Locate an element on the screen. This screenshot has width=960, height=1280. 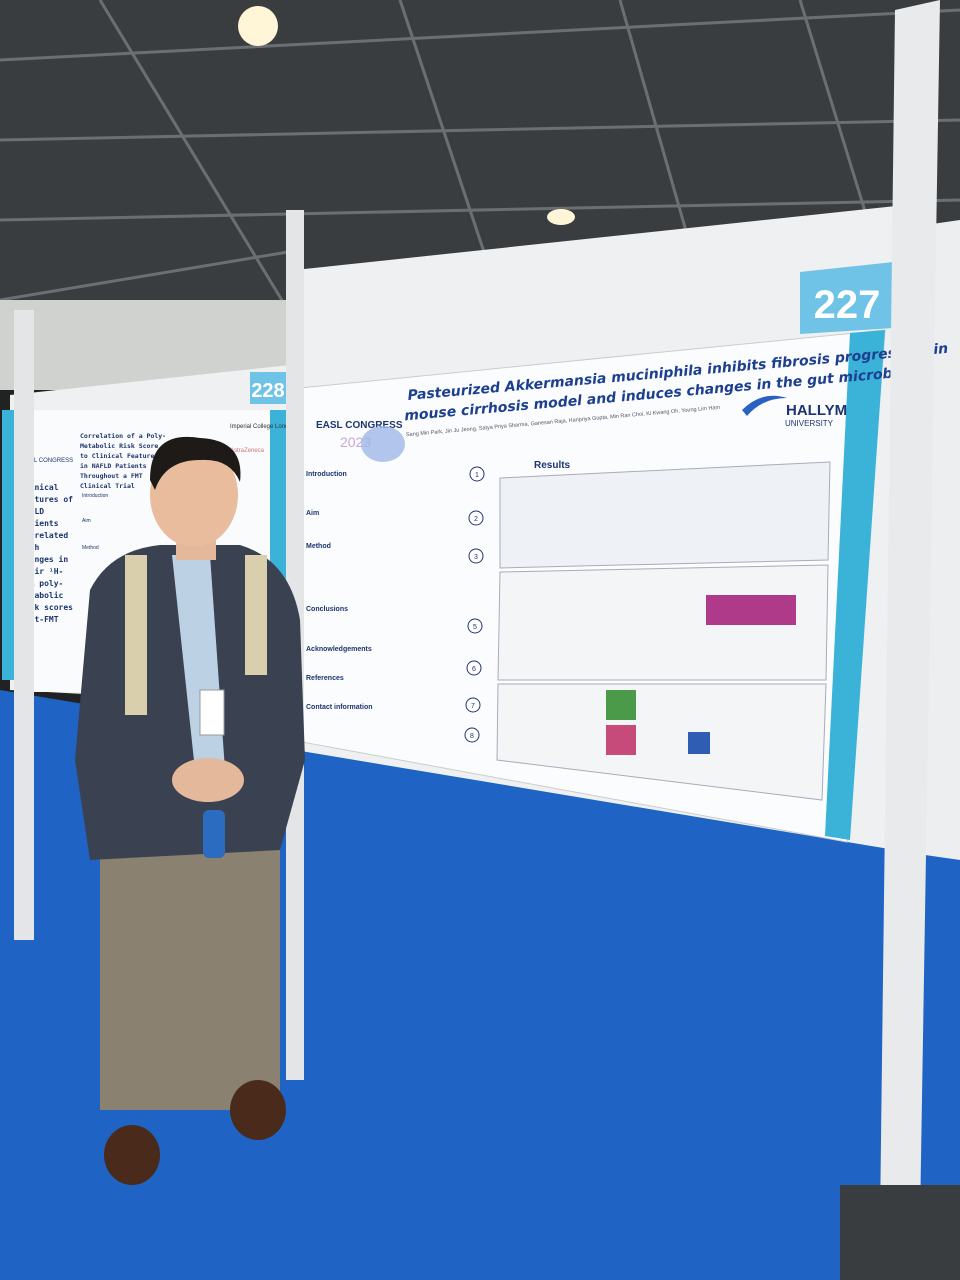
section-number: 2 is located at coordinates (476, 519).